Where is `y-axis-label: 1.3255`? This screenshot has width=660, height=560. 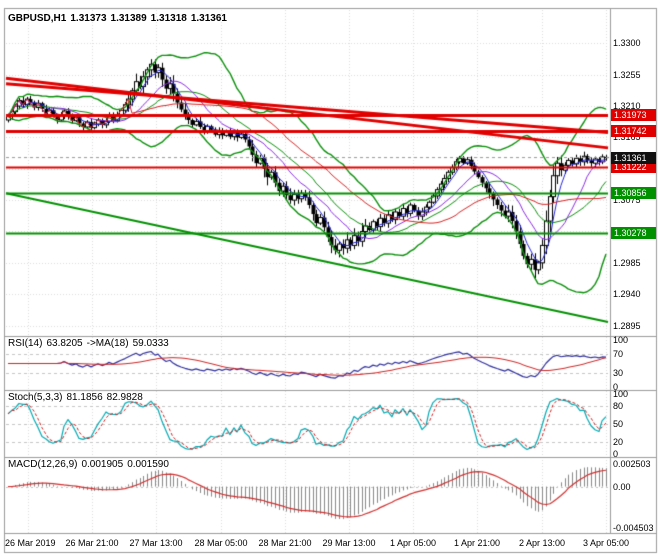
y-axis-label: 1.3255 is located at coordinates (627, 75).